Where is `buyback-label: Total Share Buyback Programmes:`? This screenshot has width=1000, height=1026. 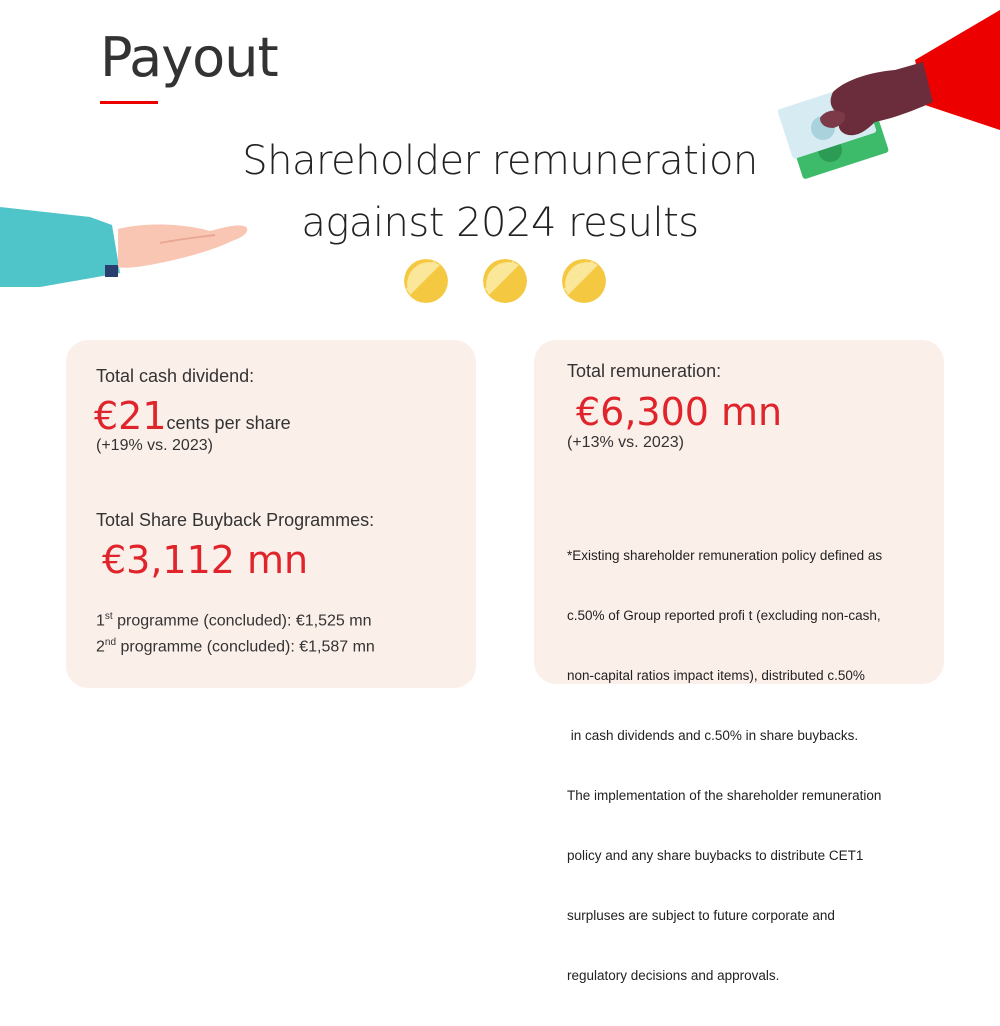
buyback-label: Total Share Buyback Programmes: is located at coordinates (235, 520).